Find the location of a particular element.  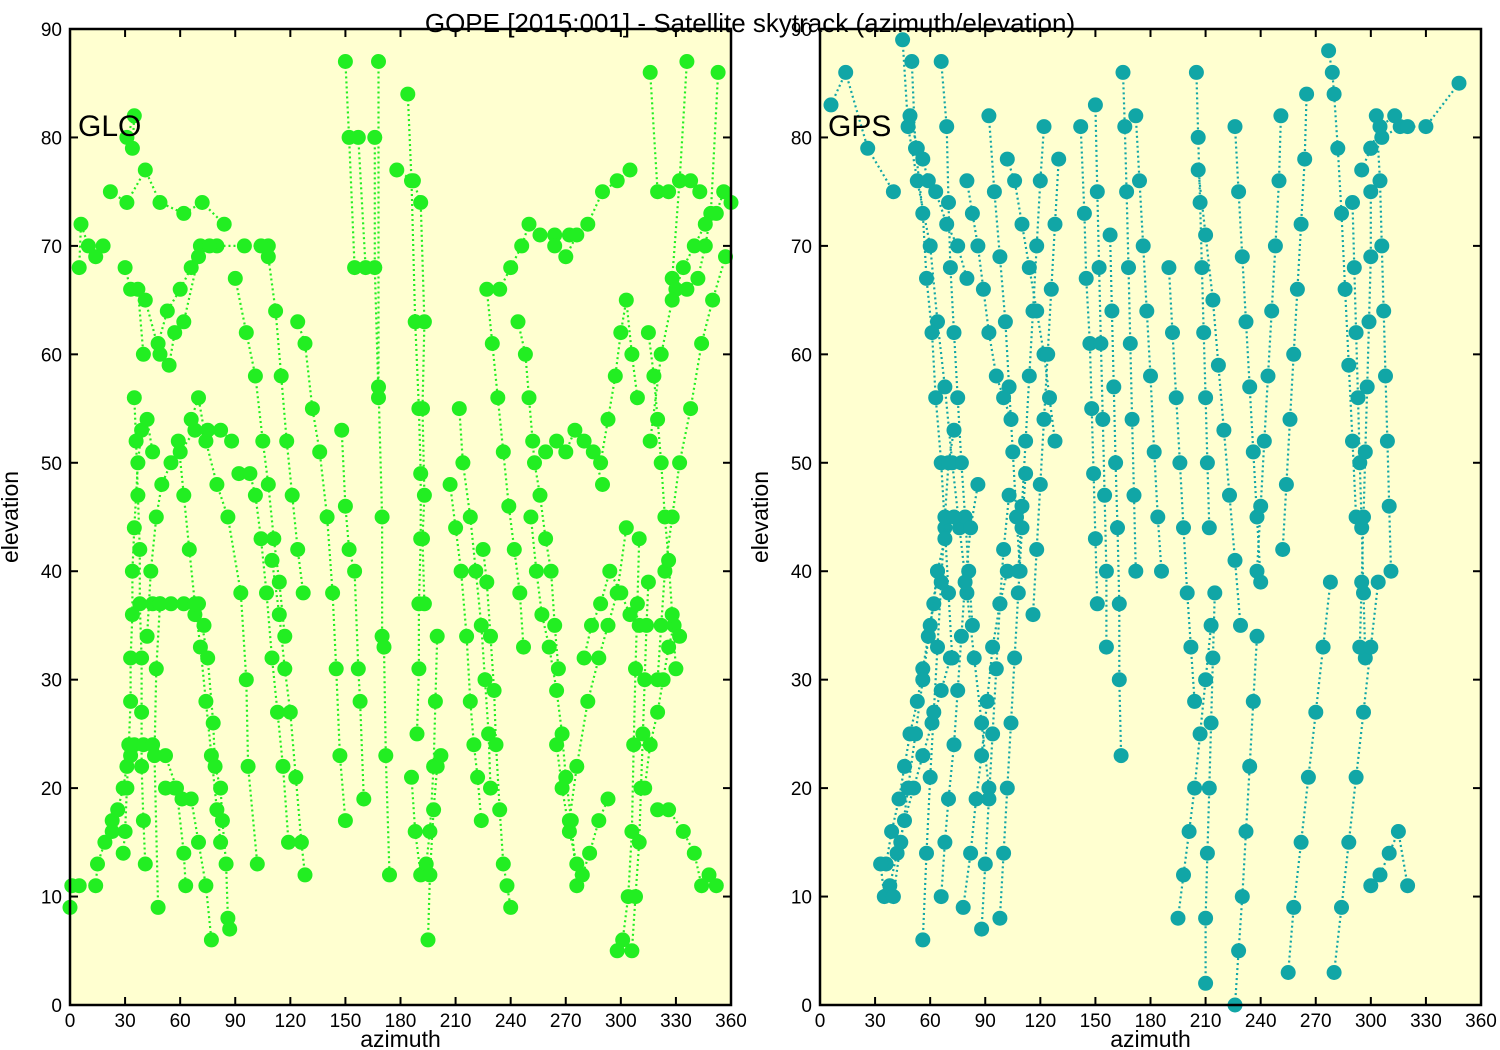

y-tick-label: 40 is located at coordinates (801, 572).